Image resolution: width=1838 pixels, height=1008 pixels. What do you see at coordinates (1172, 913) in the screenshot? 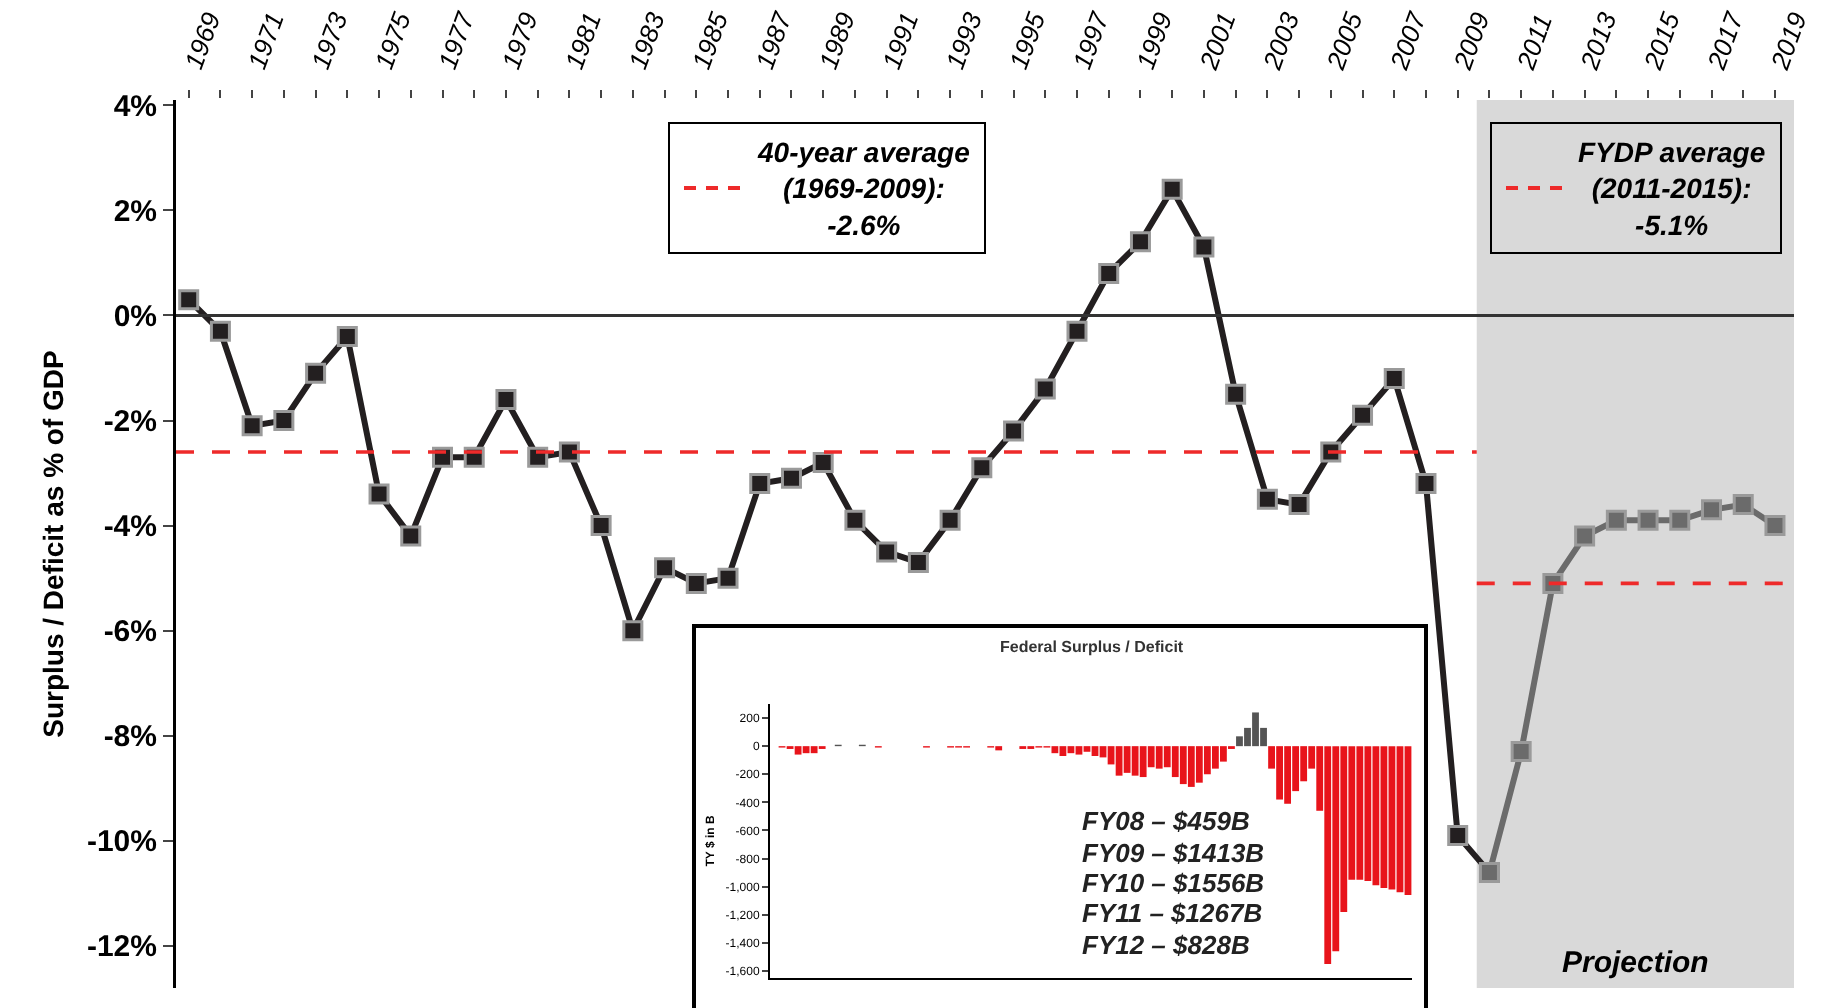
I see `annotation: FY11 – $1267B` at bounding box center [1172, 913].